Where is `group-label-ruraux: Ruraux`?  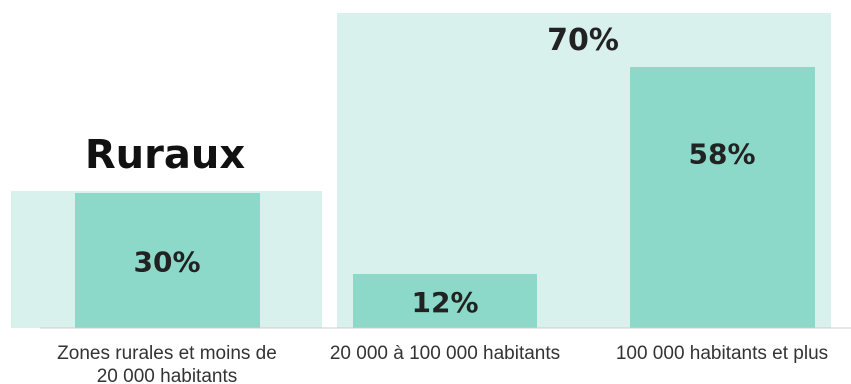
group-label-ruraux: Ruraux is located at coordinates (165, 155).